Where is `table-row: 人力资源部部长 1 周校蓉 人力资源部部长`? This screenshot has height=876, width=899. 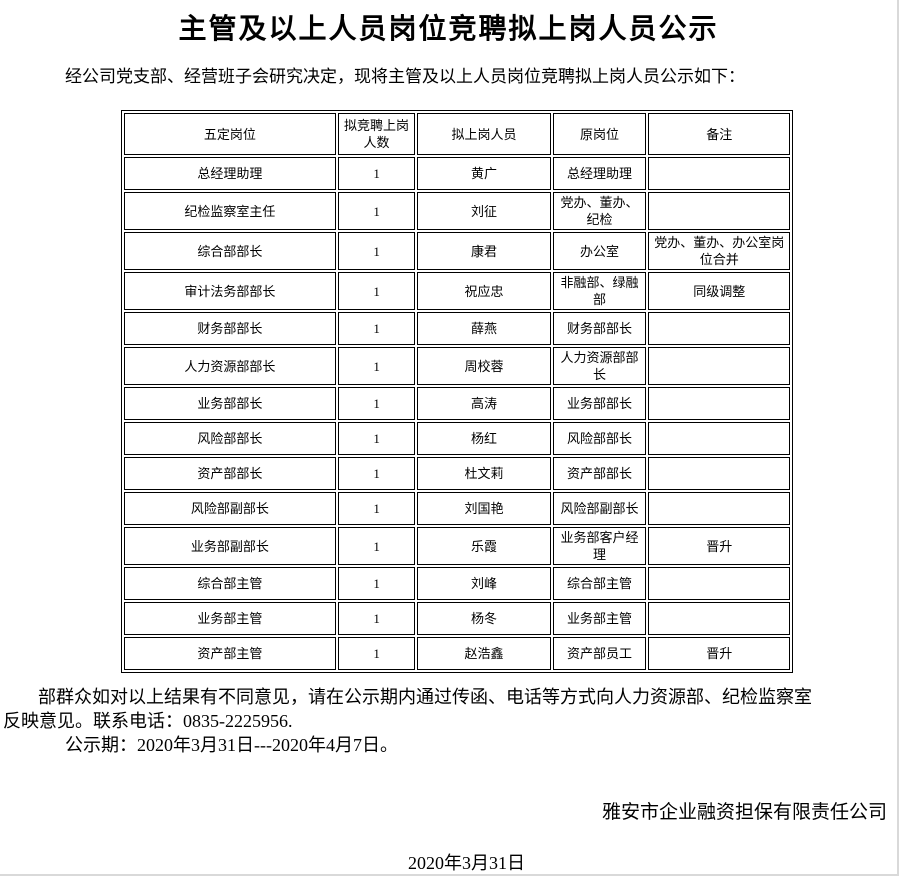 table-row: 人力资源部部长 1 周校蓉 人力资源部部长 is located at coordinates (457, 366).